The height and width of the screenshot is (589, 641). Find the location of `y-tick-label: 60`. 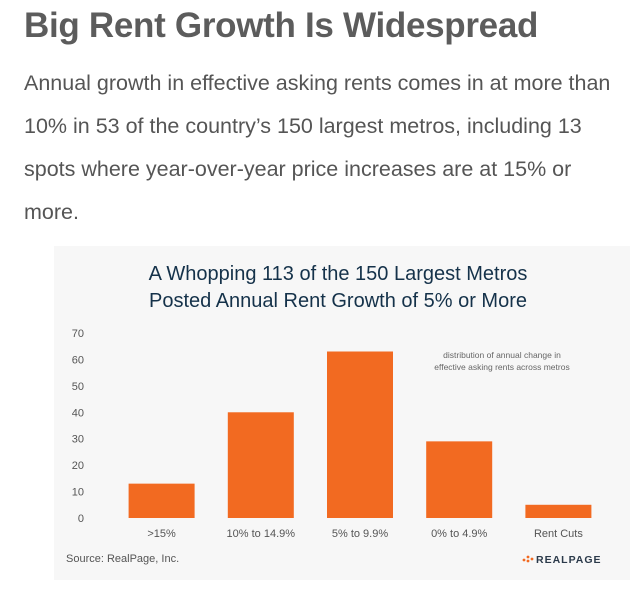

y-tick-label: 60 is located at coordinates (78, 360).